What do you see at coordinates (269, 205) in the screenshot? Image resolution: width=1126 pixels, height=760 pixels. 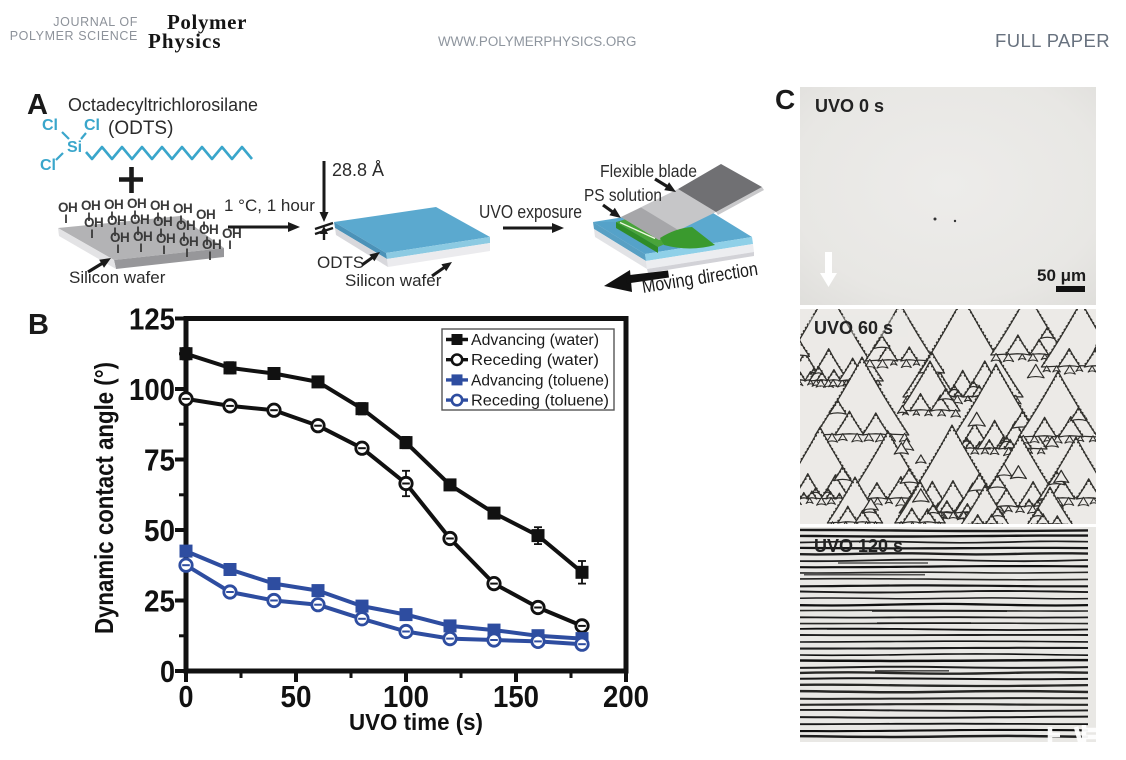 I see `svg-text: 1 °C, 1 hour` at bounding box center [269, 205].